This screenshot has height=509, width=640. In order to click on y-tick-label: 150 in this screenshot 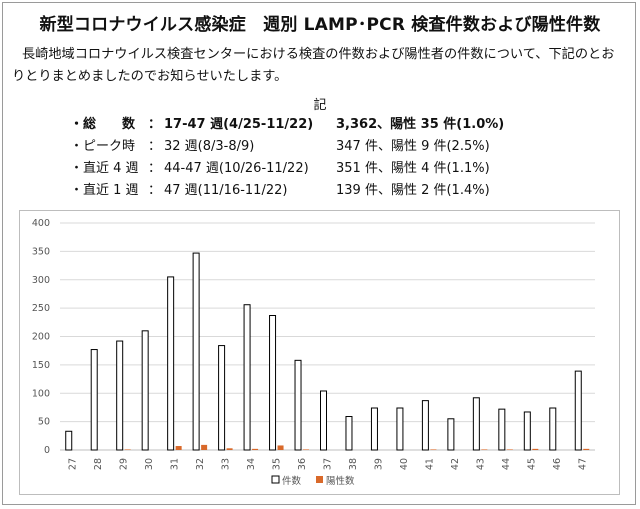, I will do `click(41, 365)`.